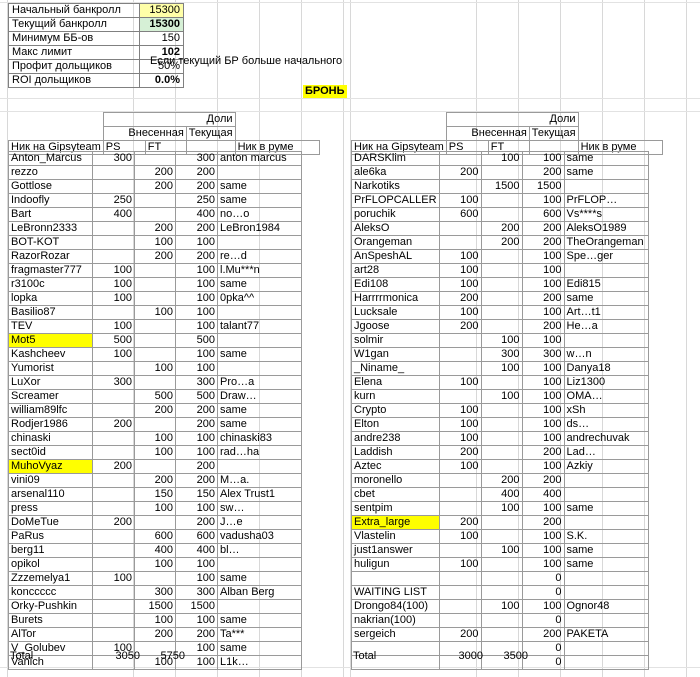  I want to click on summary-value: 15300, so click(161, 24).